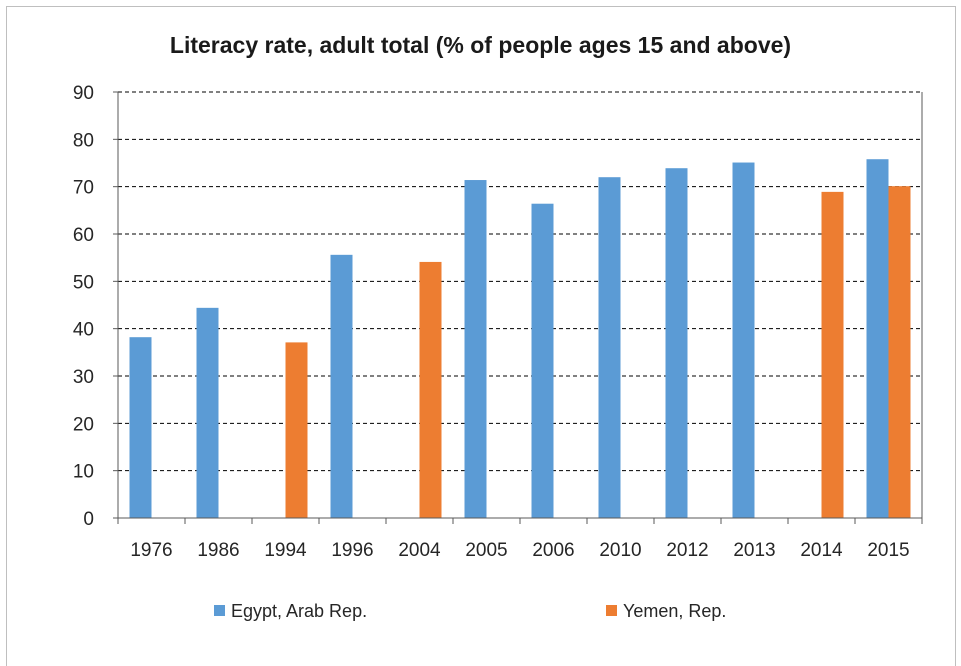 The height and width of the screenshot is (666, 961). I want to click on x-tick-label: 1994, so click(285, 550).